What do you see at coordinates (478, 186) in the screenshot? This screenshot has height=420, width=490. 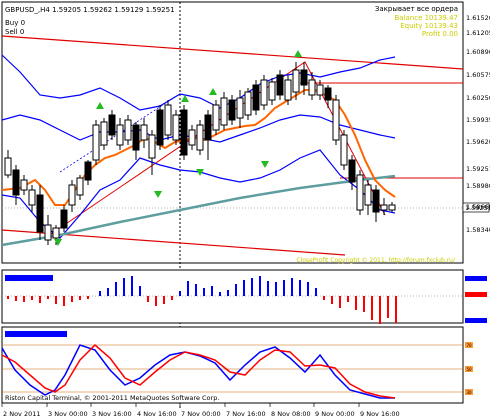 I see `price-axis-label: 1.58980` at bounding box center [478, 186].